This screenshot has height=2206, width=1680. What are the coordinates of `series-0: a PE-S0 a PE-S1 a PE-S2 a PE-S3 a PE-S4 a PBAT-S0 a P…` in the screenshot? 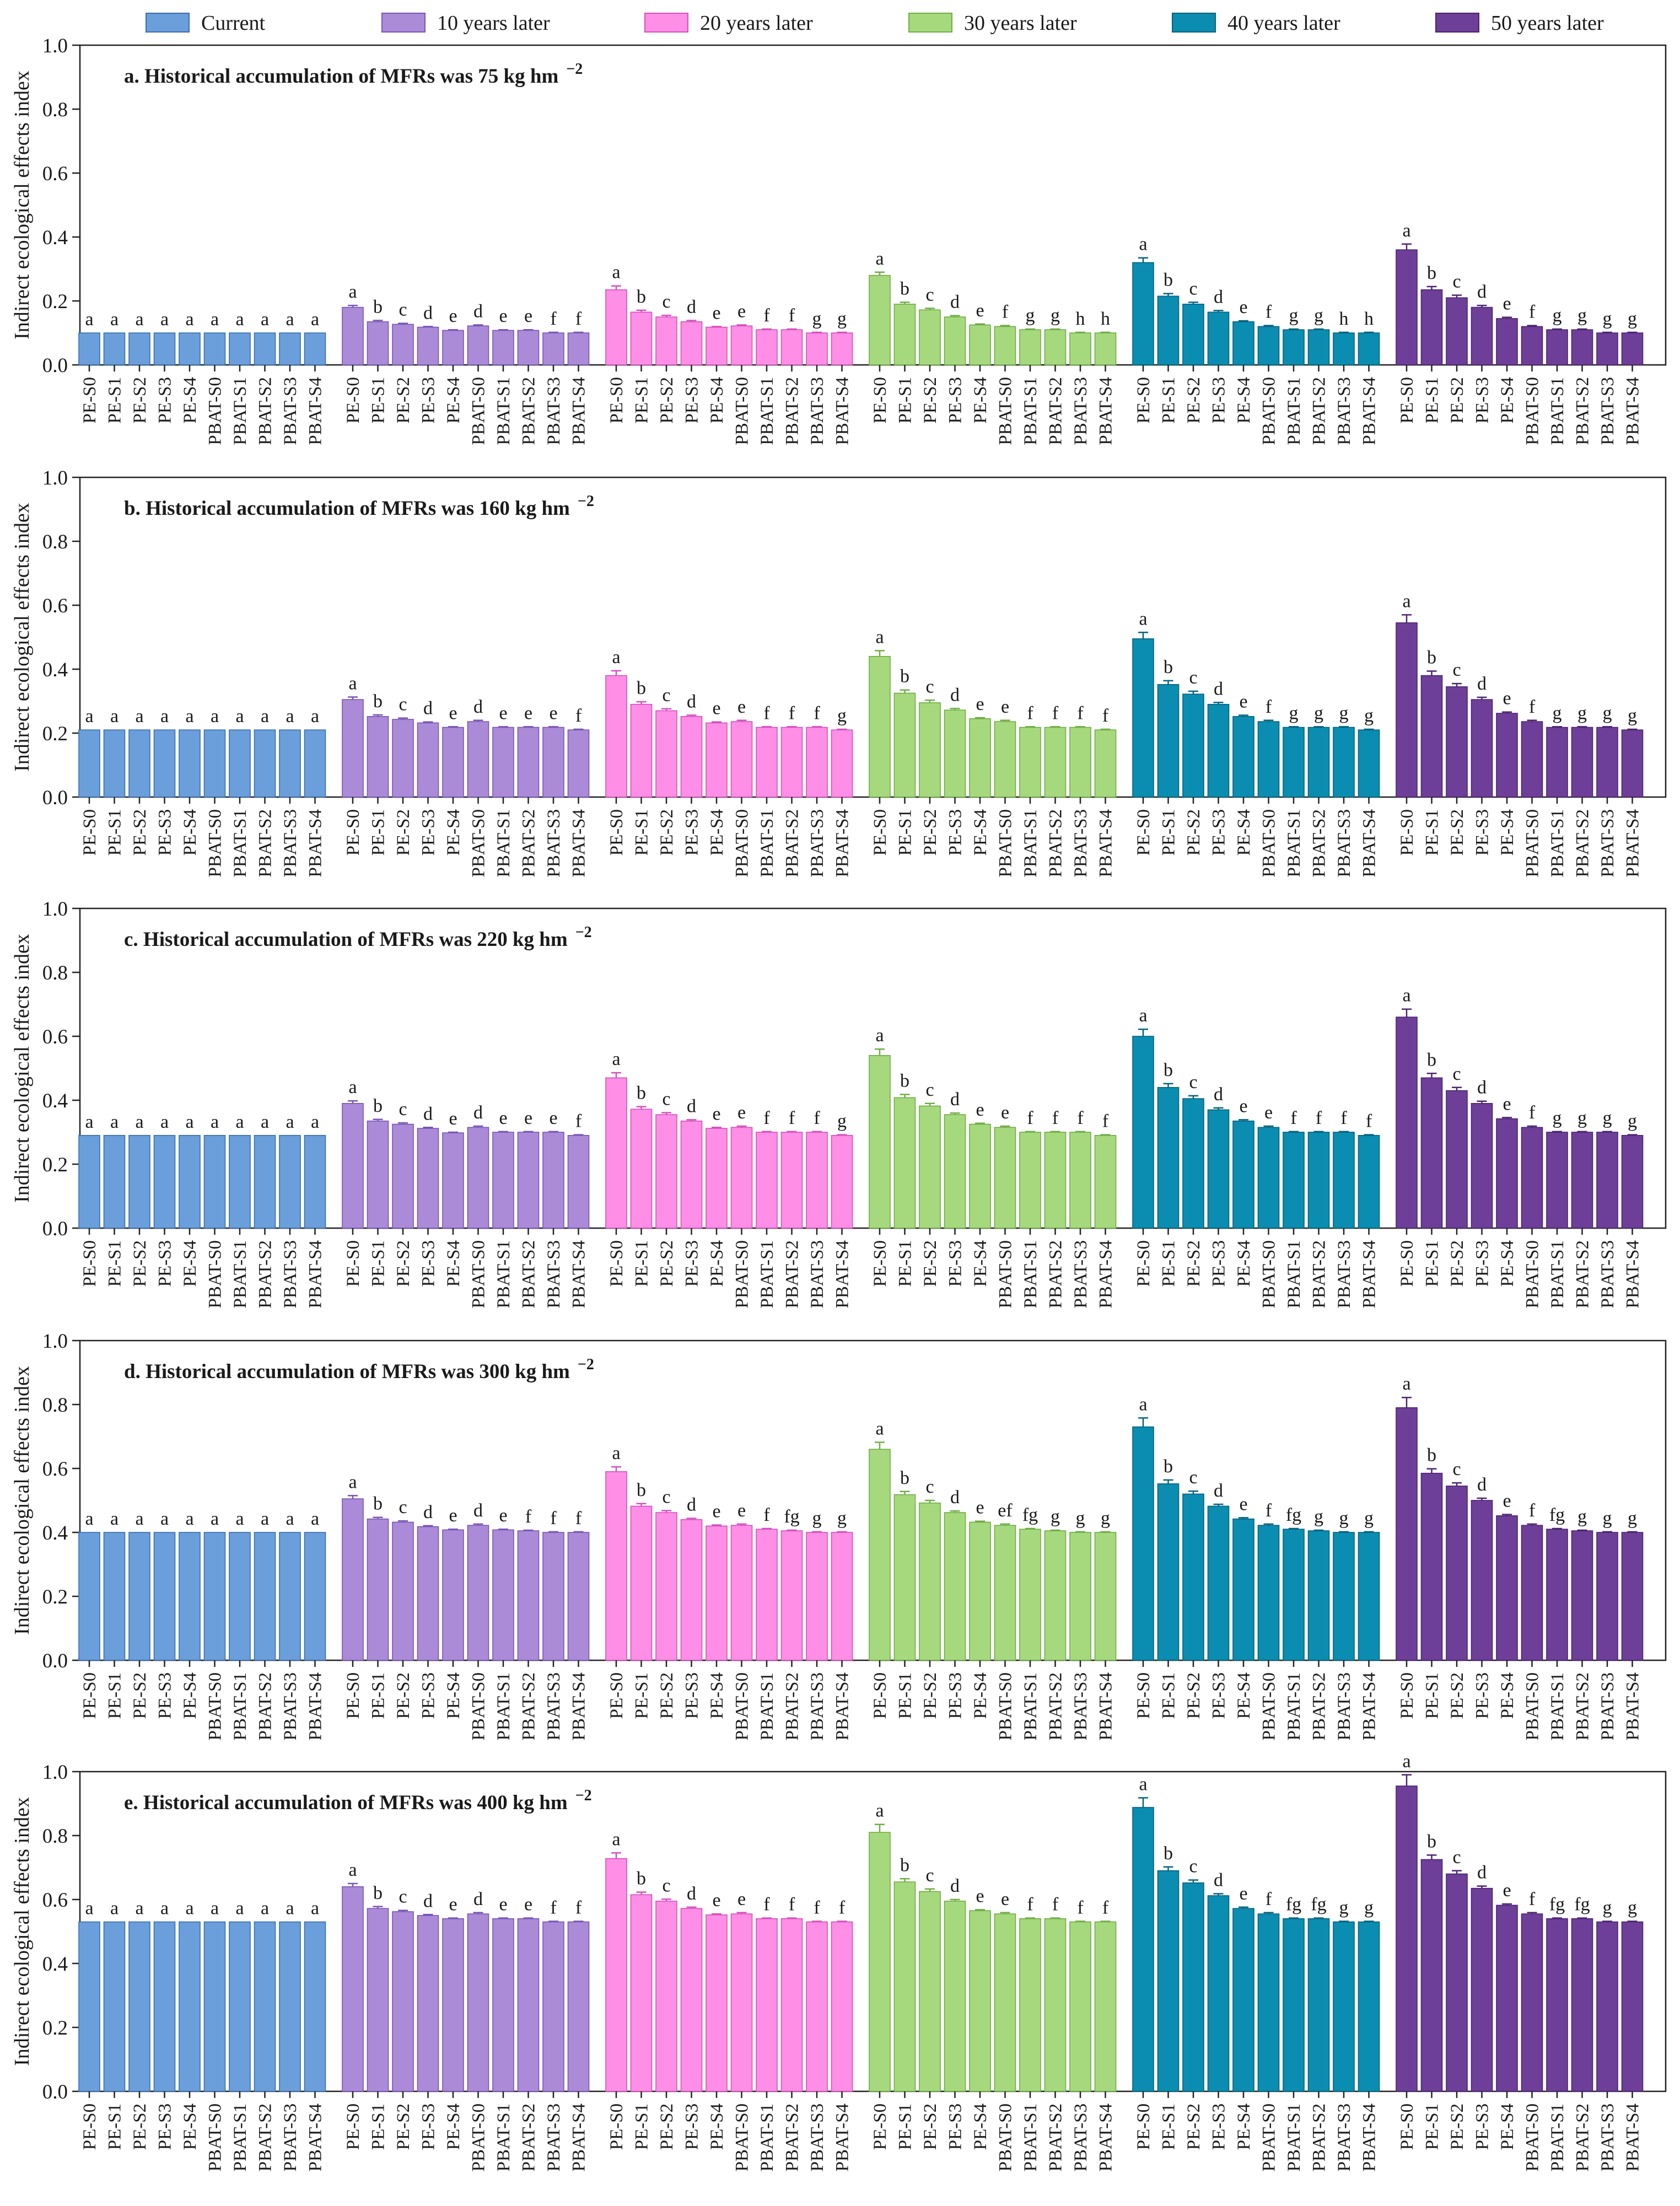 It's located at (202, 377).